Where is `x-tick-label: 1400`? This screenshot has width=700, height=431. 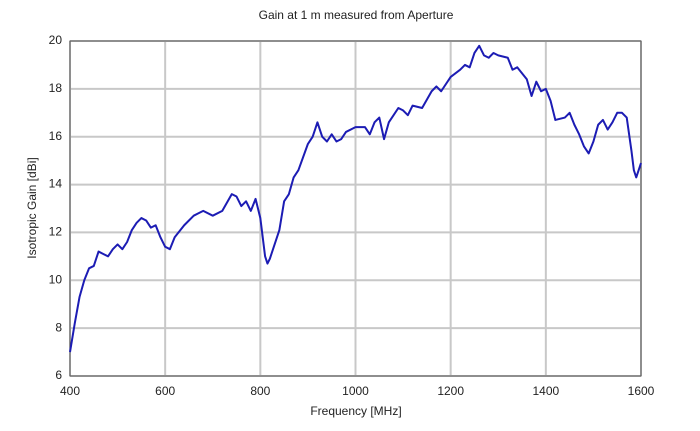 x-tick-label: 1400 is located at coordinates (545, 391).